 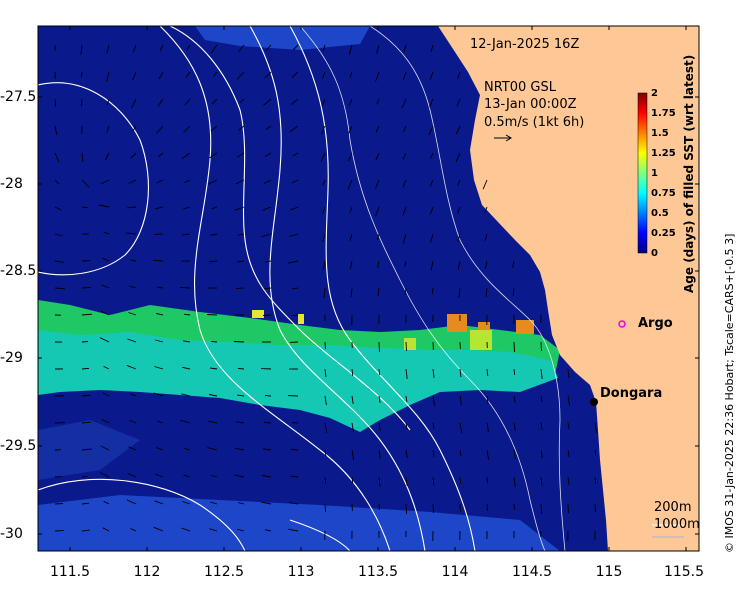 What do you see at coordinates (654, 253) in the screenshot?
I see `colorbar-tick: 0` at bounding box center [654, 253].